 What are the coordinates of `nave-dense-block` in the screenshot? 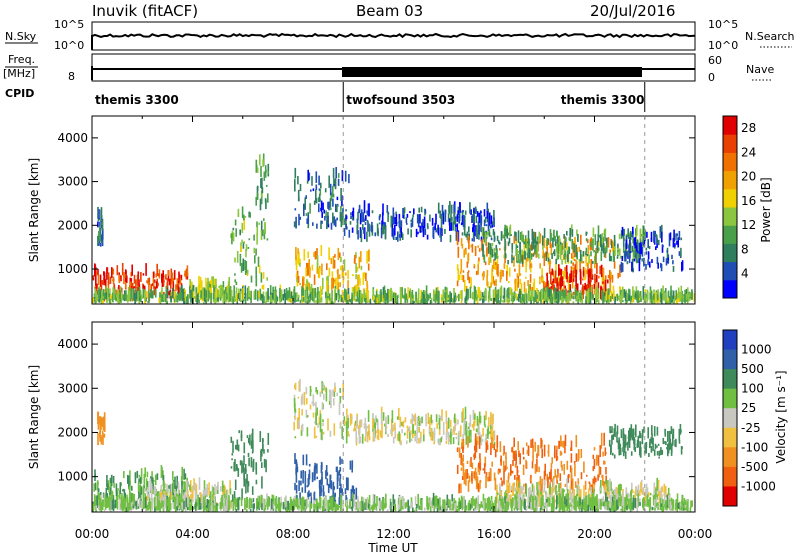 It's located at (492, 72).